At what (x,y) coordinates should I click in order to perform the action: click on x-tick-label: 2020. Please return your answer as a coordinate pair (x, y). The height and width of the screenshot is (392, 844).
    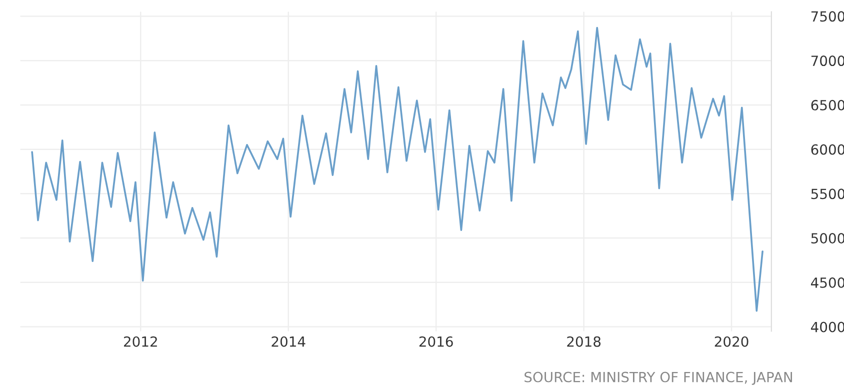
    Looking at the image, I should click on (731, 341).